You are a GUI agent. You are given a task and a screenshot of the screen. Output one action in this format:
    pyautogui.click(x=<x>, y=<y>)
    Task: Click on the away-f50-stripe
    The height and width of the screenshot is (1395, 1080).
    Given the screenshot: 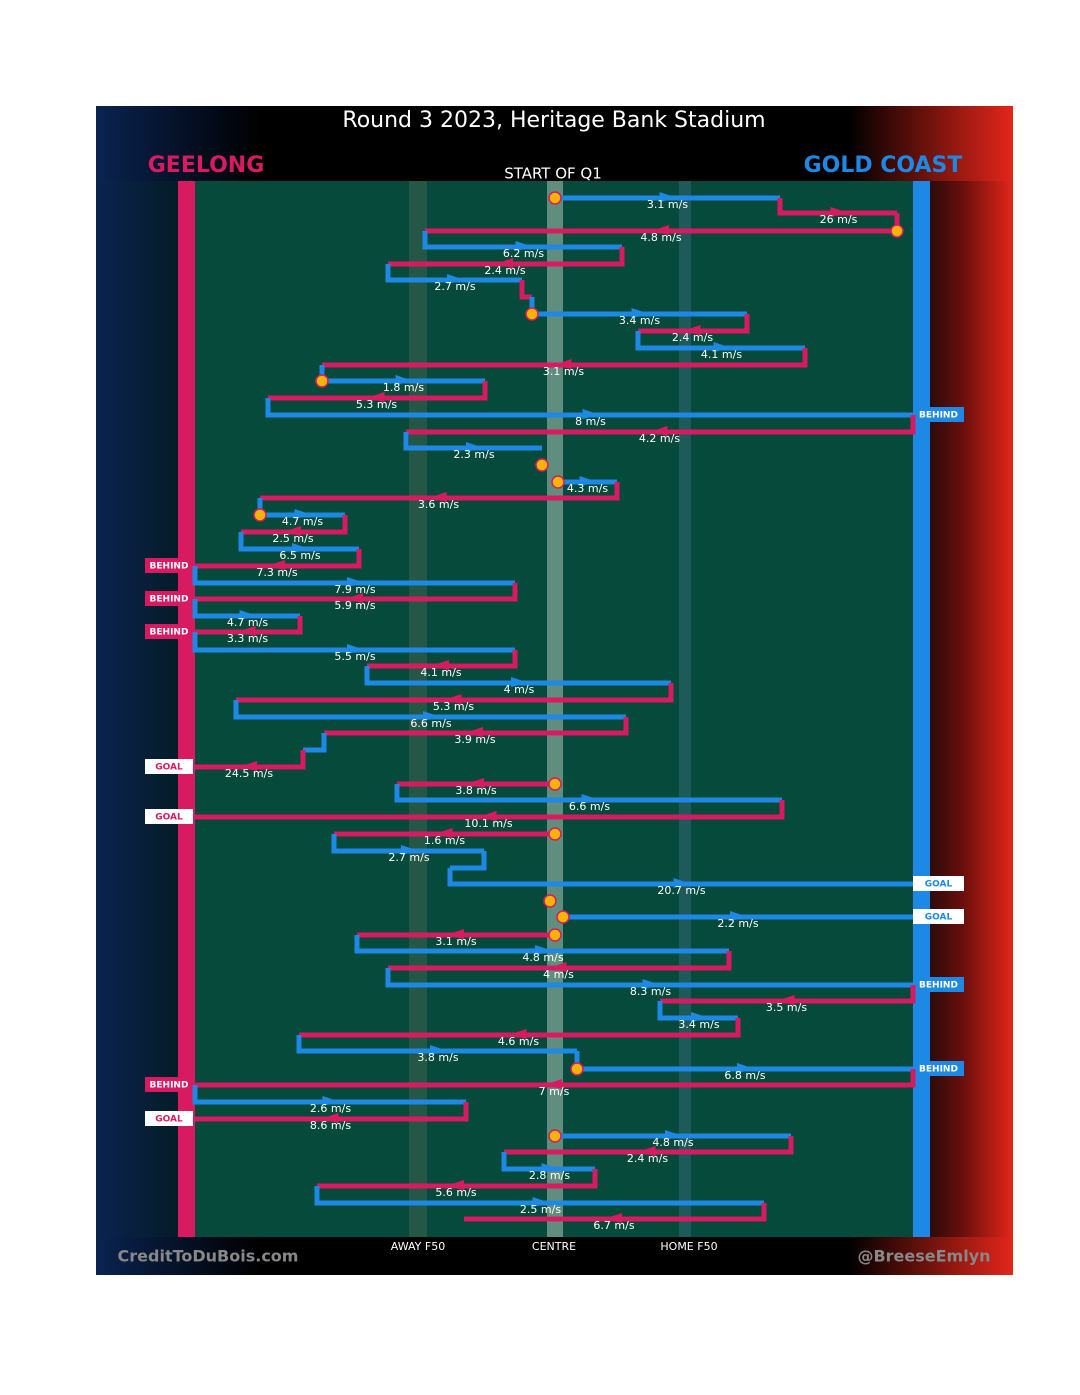 What is the action you would take?
    pyautogui.click(x=418, y=709)
    